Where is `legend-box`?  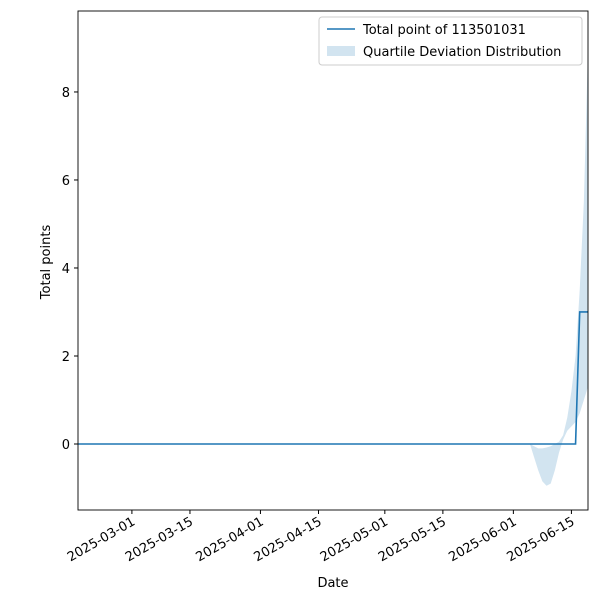
legend-box is located at coordinates (450, 41).